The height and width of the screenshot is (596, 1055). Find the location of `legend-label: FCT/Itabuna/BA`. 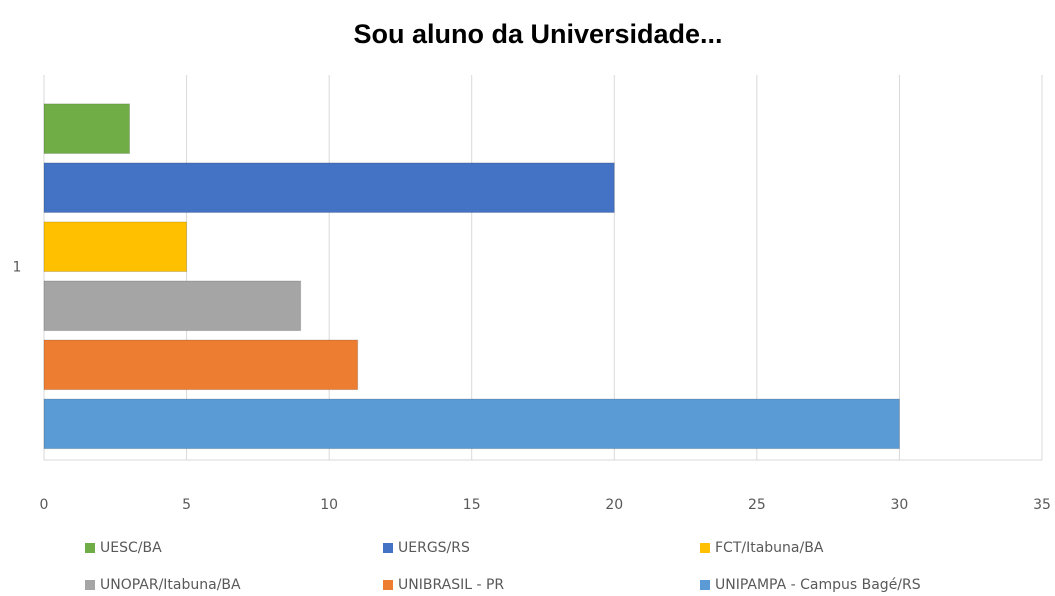

legend-label: FCT/Itabuna/BA is located at coordinates (769, 548).